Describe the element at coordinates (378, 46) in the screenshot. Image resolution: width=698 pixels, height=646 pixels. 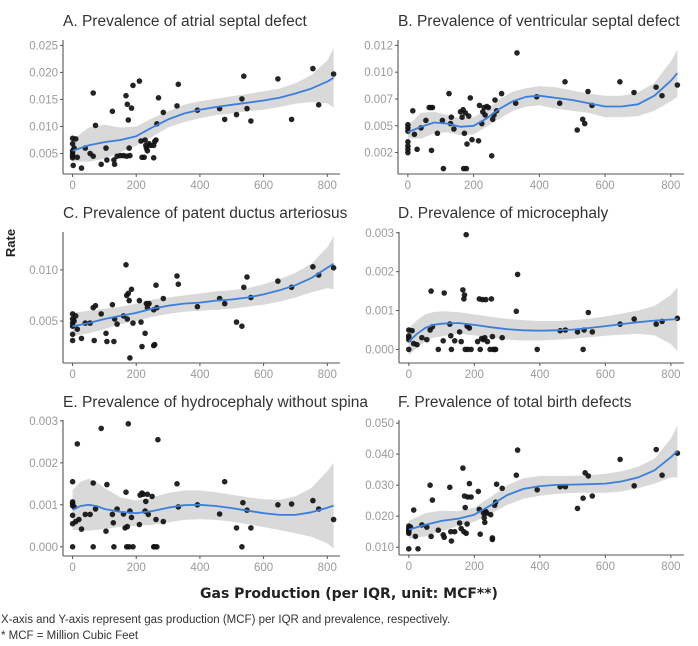
I see `y-tick-label: 0.012` at that location.